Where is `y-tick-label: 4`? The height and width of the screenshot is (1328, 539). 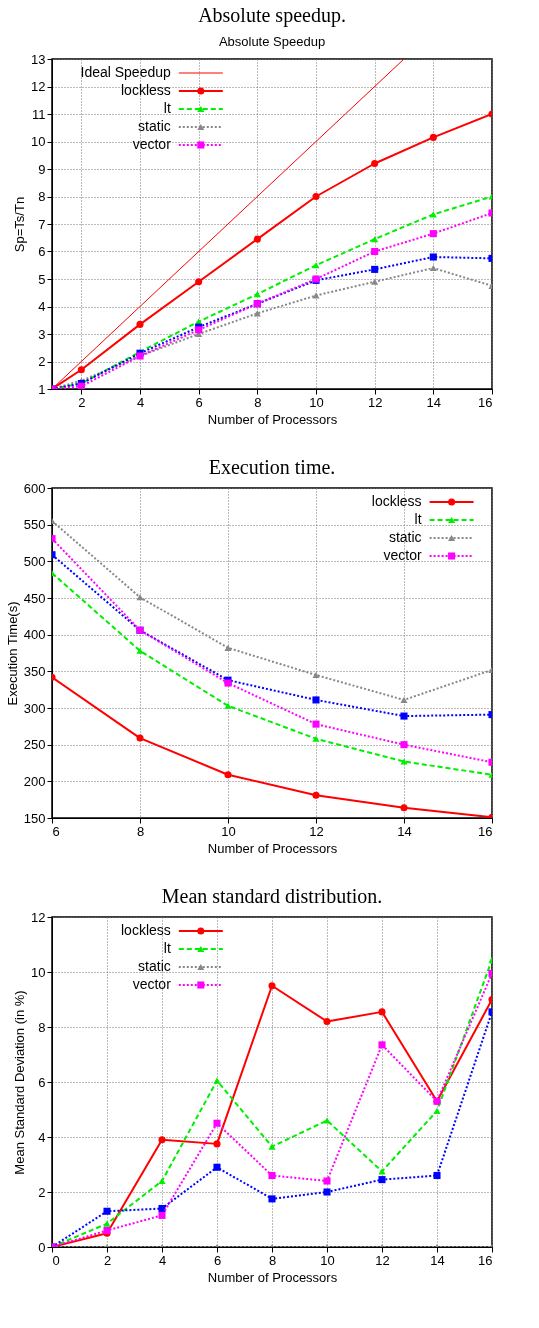
y-tick-label: 4 is located at coordinates (42, 306).